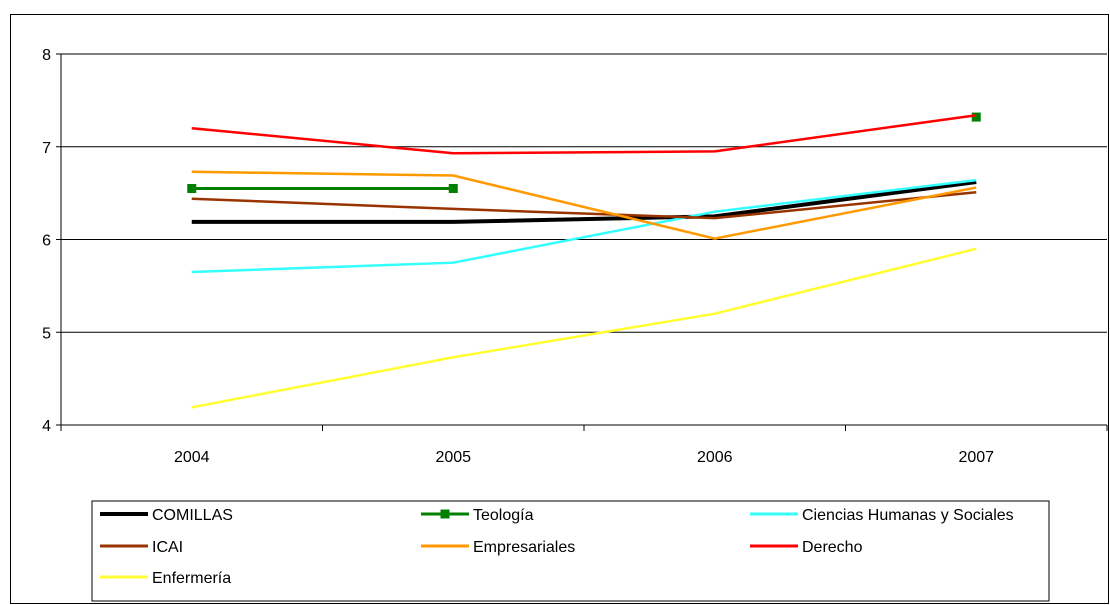 The height and width of the screenshot is (605, 1110). What do you see at coordinates (453, 457) in the screenshot?
I see `x-tick-label: 2005` at bounding box center [453, 457].